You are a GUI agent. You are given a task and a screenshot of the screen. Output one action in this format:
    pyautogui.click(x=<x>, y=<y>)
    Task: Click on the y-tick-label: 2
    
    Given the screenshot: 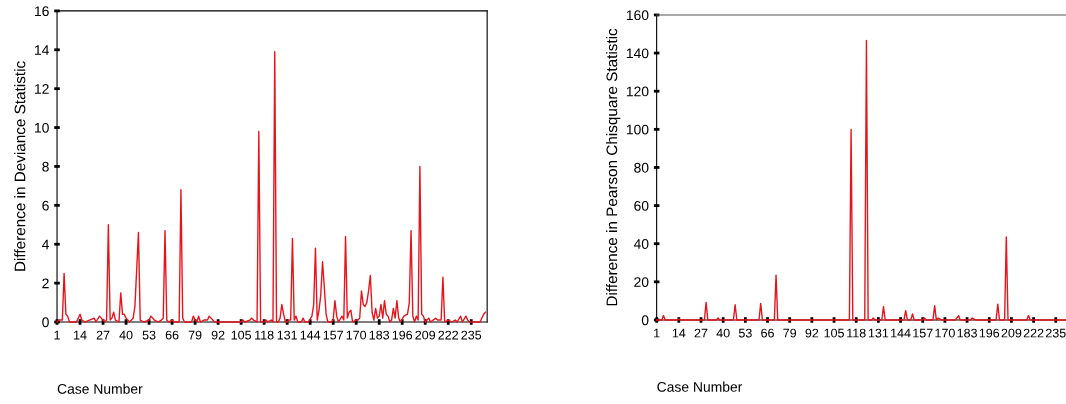 What is the action you would take?
    pyautogui.click(x=45, y=283)
    